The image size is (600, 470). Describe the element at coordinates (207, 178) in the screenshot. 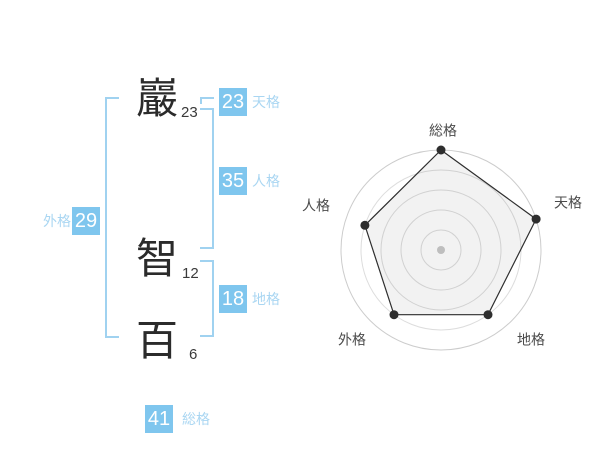

I see `jinkaku-bracket` at that location.